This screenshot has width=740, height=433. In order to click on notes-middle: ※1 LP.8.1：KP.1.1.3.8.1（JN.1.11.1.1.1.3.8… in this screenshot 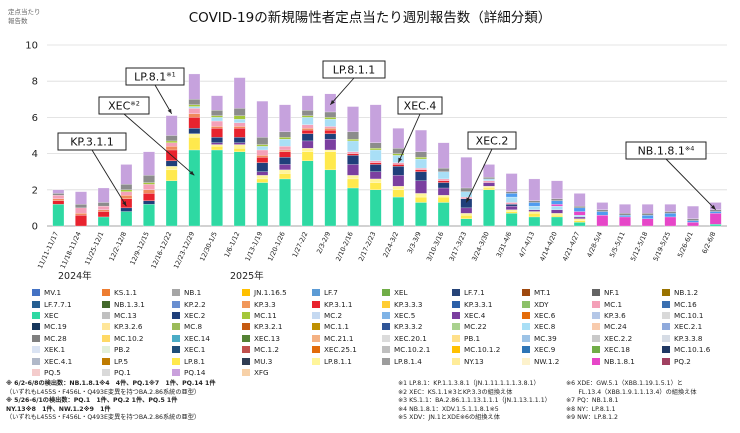, I will do `click(474, 401)`.